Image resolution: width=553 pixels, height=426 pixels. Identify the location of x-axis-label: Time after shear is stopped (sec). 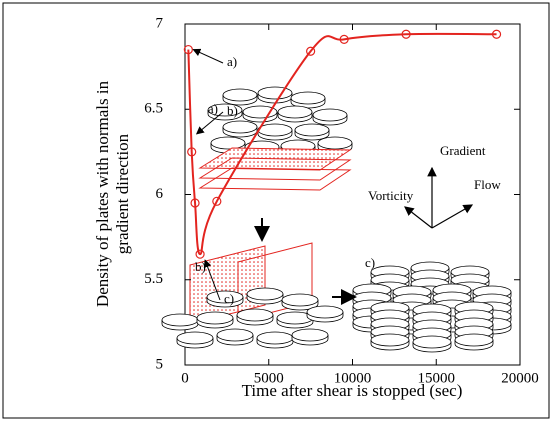
(352, 390).